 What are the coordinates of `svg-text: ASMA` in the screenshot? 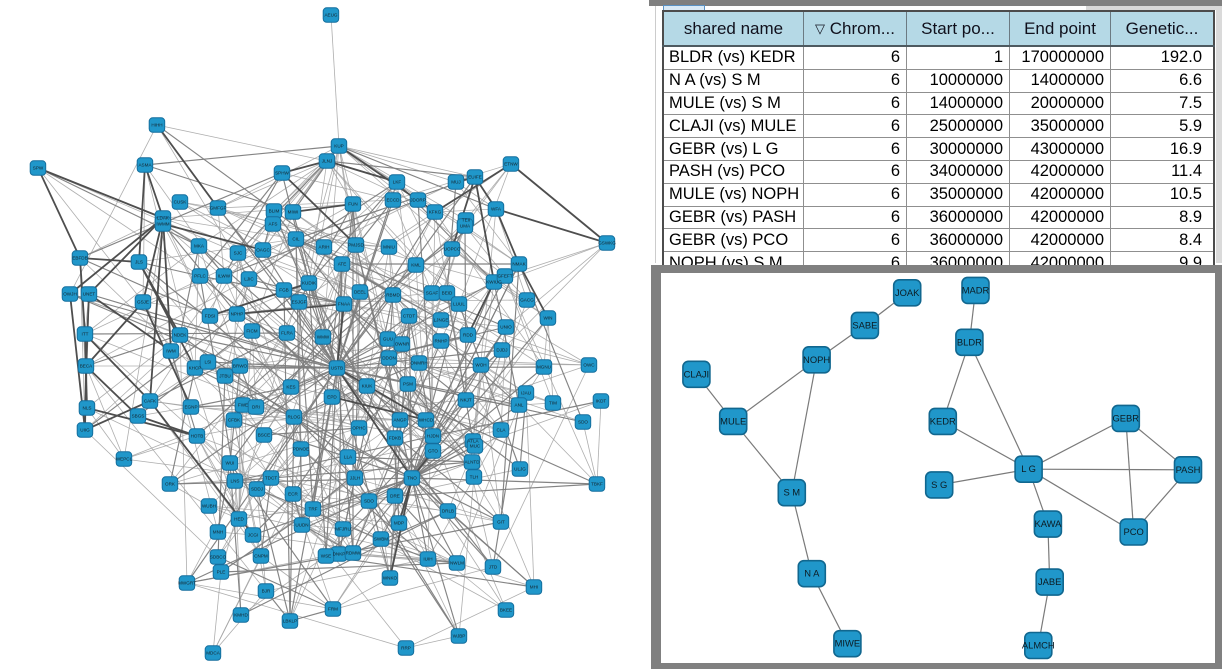 It's located at (145, 165).